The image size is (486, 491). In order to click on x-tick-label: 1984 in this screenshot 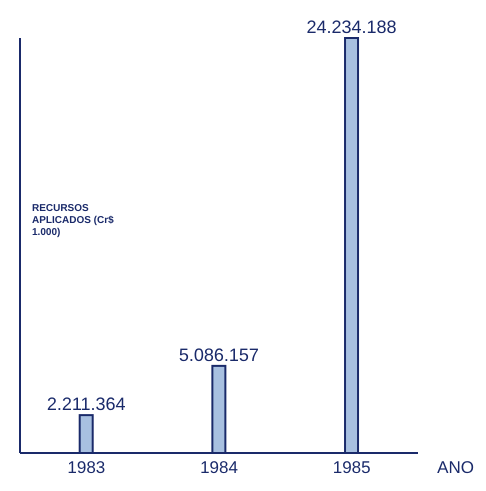, I will do `click(219, 468)`.